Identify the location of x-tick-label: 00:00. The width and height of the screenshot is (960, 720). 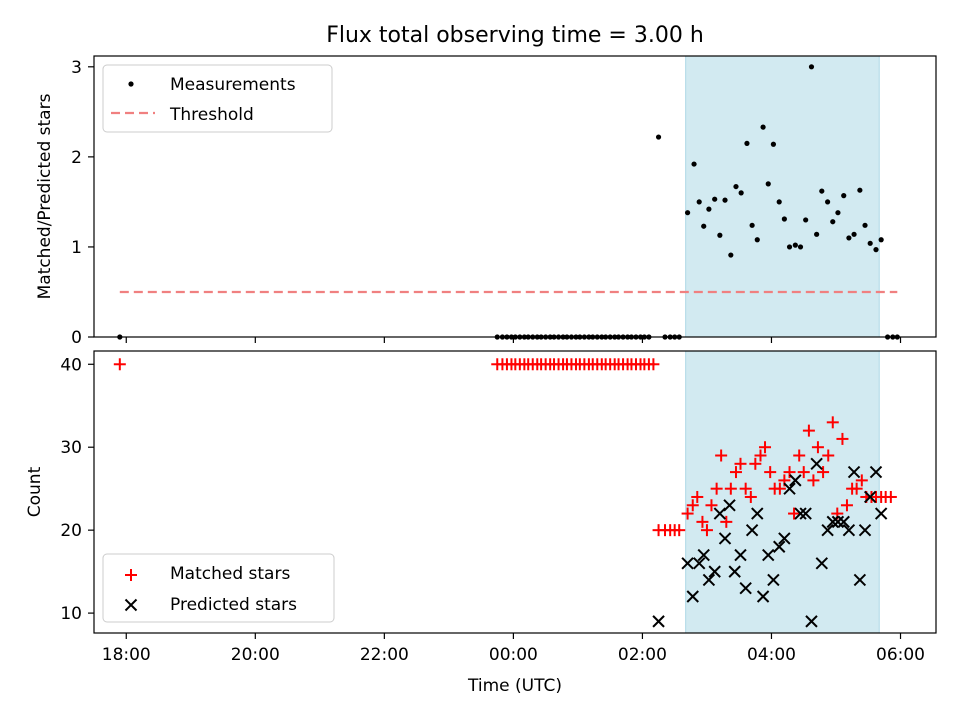
(513, 655).